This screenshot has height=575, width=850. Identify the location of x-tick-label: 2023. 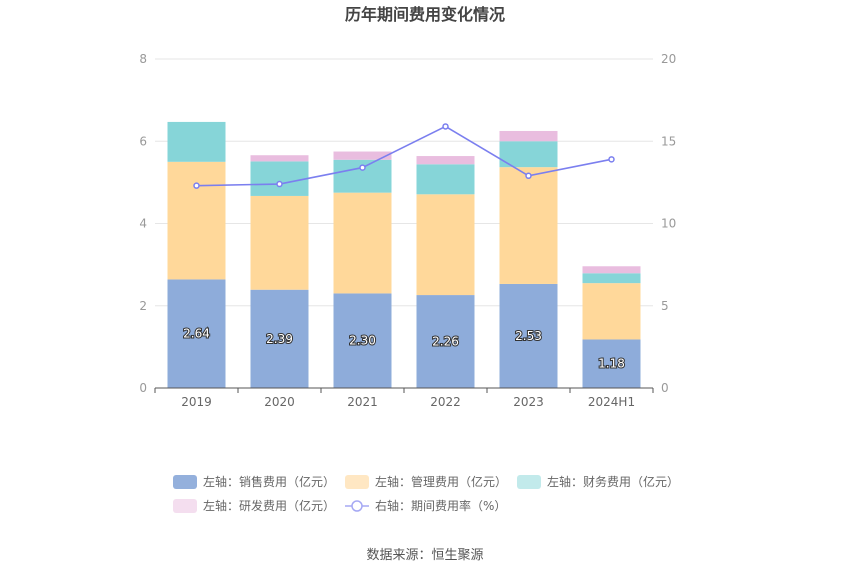
(528, 402).